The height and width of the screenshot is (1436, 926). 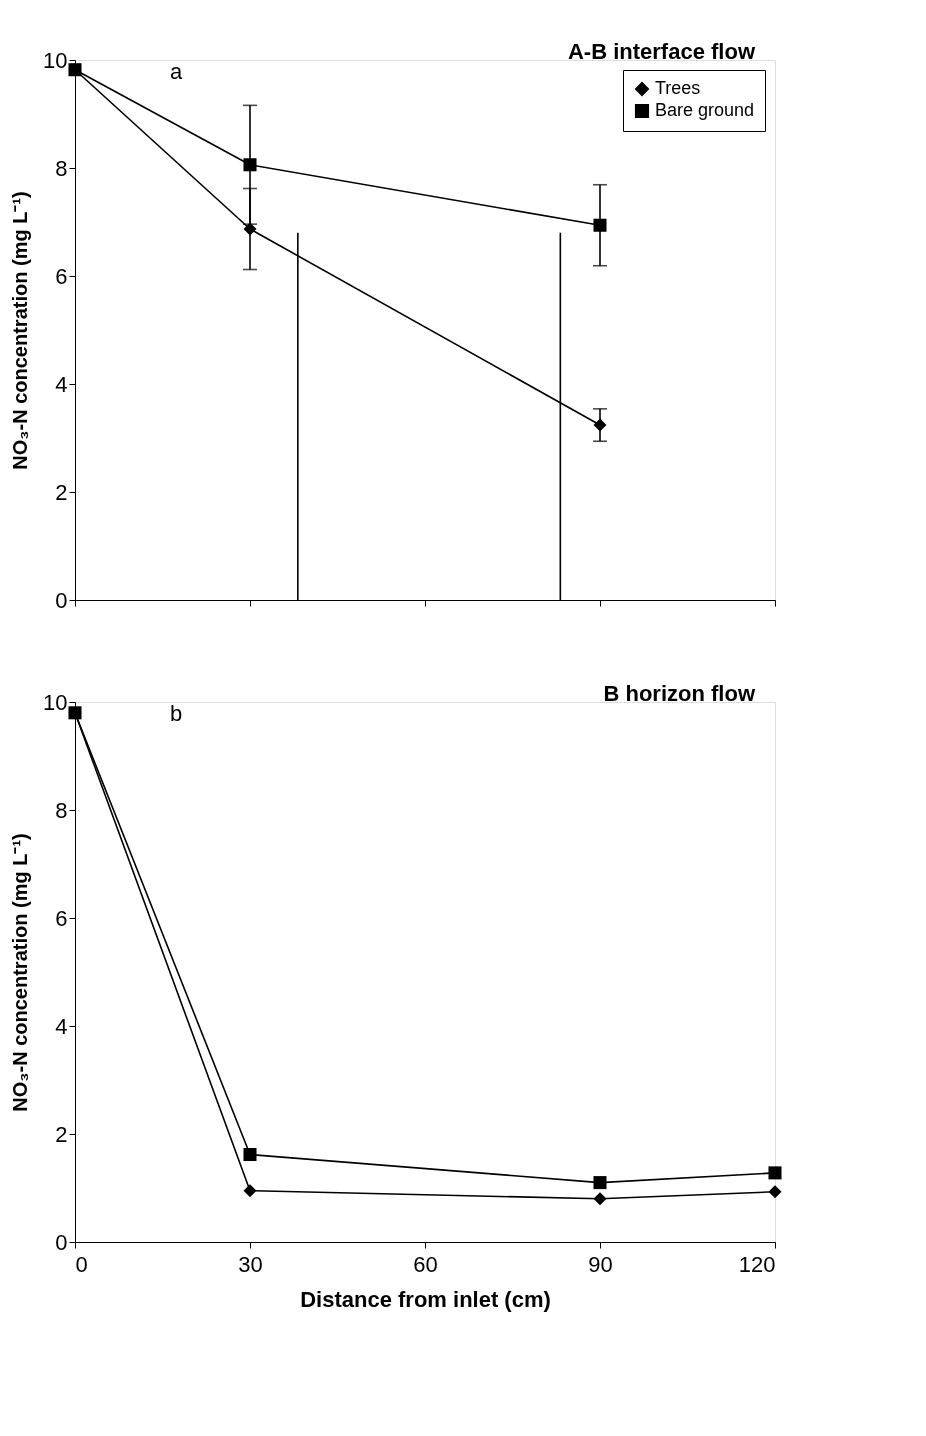 What do you see at coordinates (176, 71) in the screenshot?
I see `annotation: a` at bounding box center [176, 71].